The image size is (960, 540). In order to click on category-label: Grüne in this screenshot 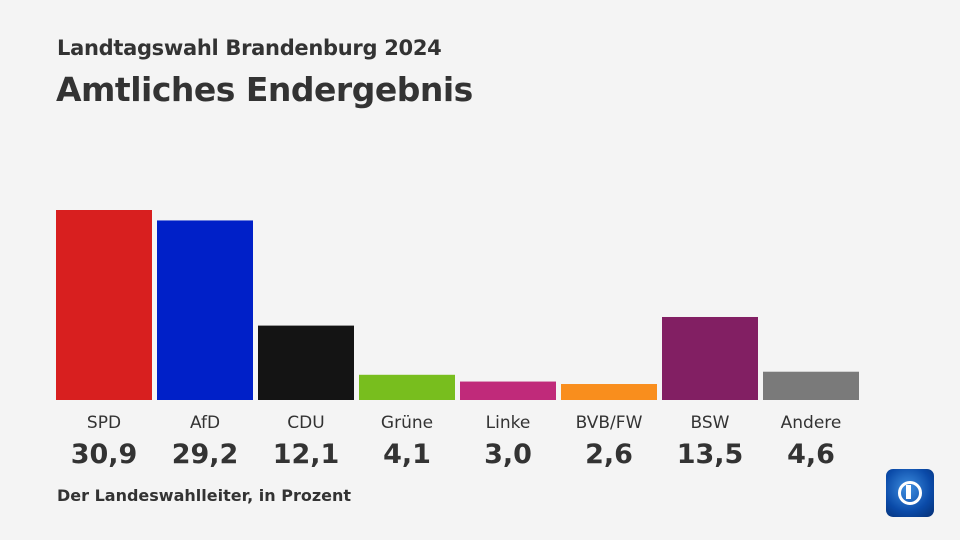, I will do `click(407, 423)`.